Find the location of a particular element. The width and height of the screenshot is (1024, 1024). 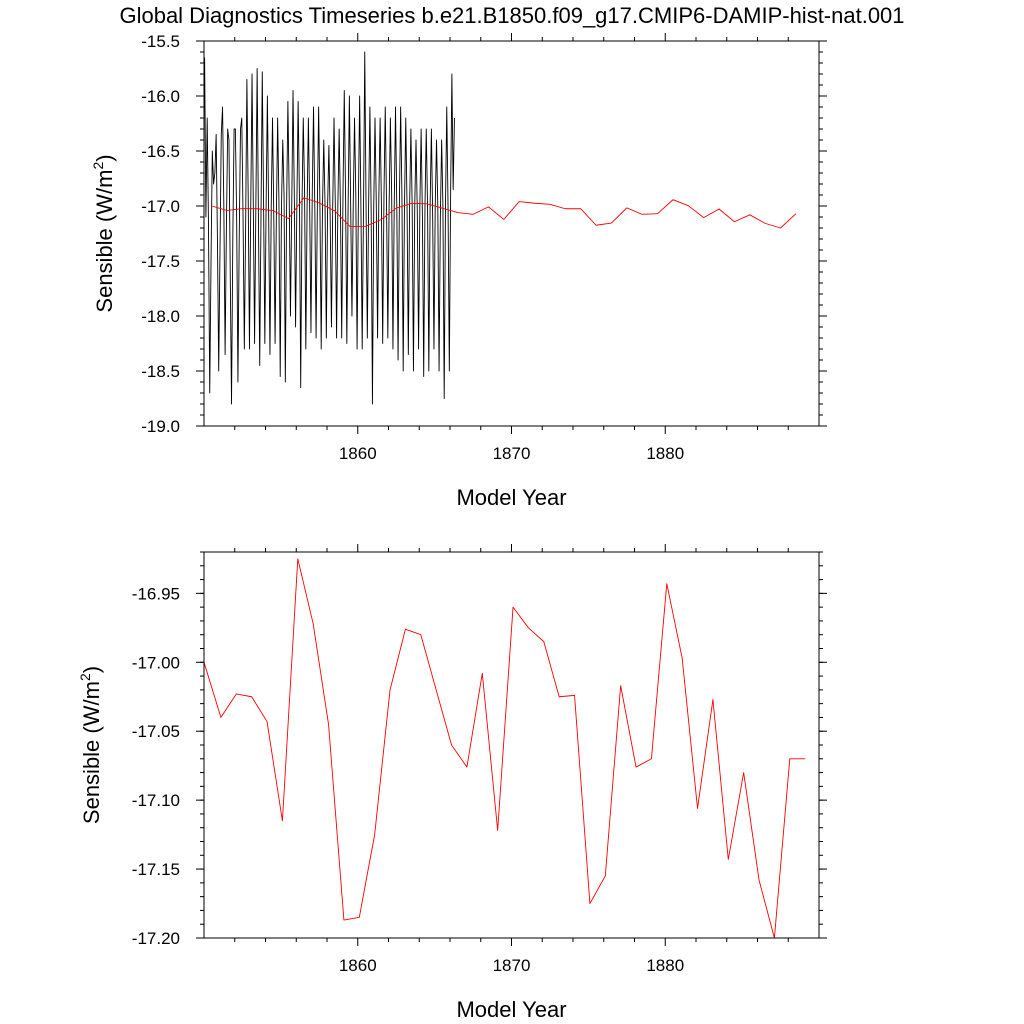

top-panel-series-line-black is located at coordinates (329, 228).